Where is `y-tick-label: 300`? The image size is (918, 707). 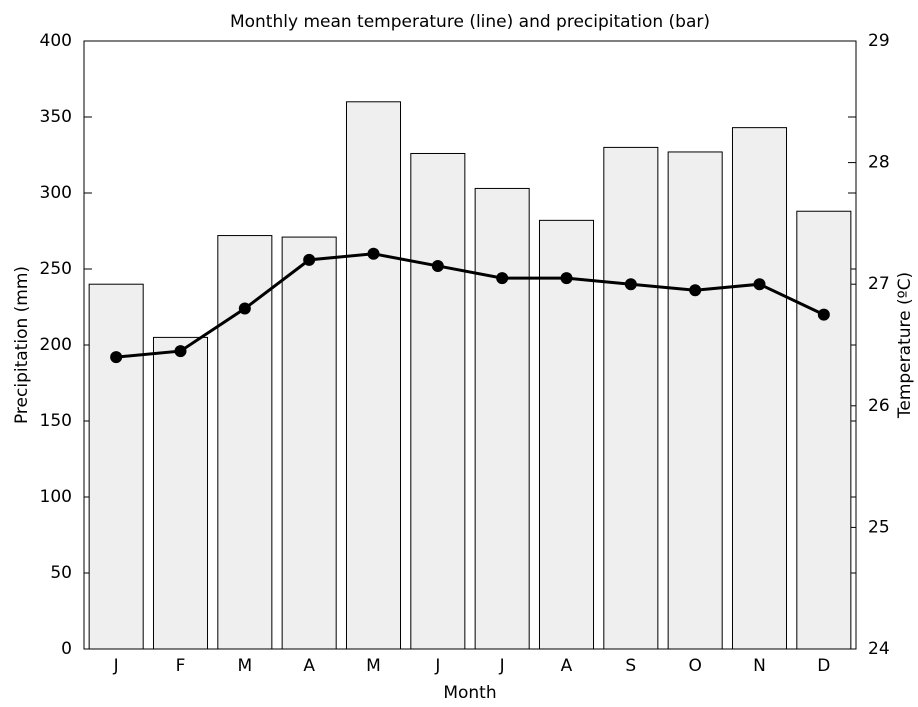
y-tick-label: 300 is located at coordinates (56, 193).